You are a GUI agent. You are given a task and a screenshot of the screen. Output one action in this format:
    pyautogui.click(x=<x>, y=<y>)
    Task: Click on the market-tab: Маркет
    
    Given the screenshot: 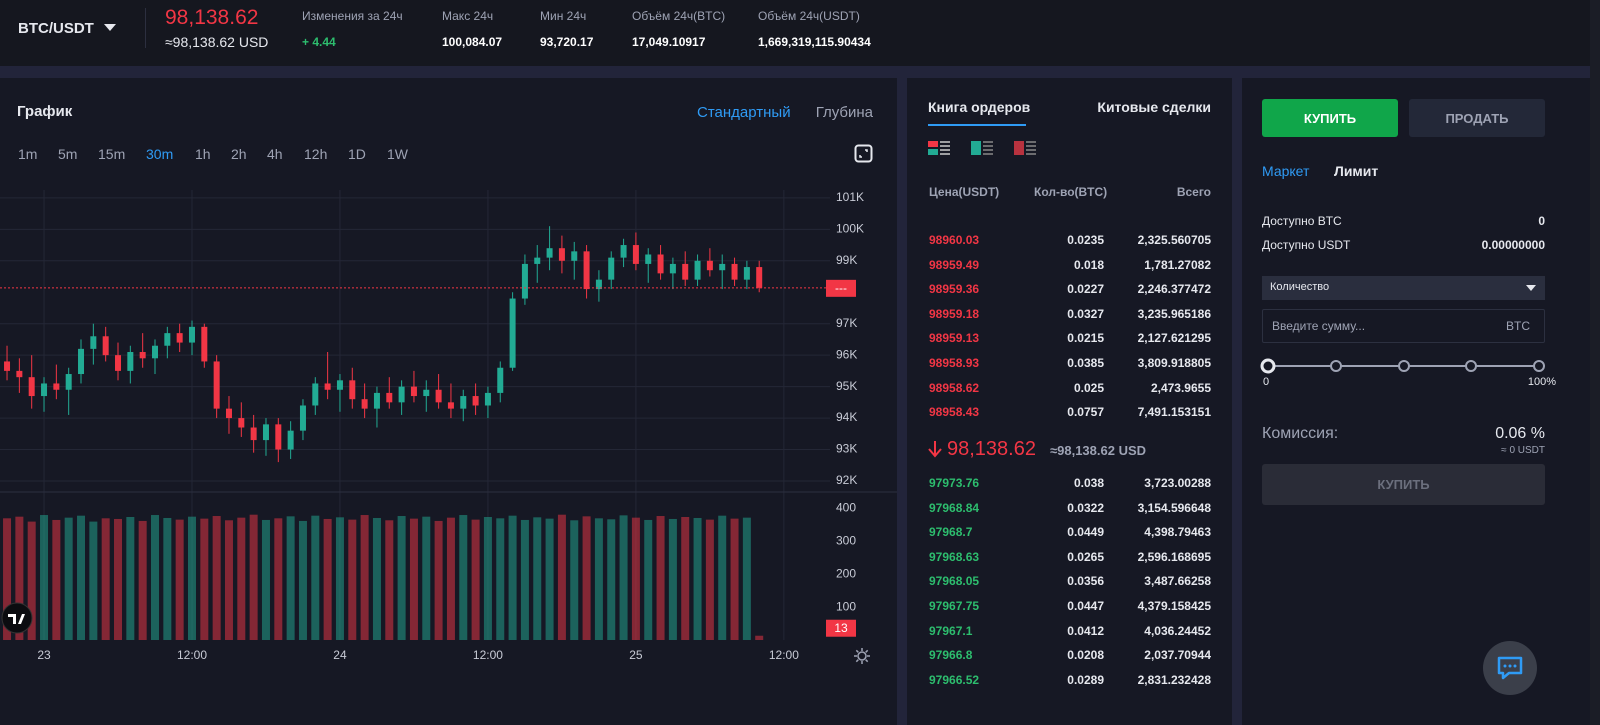 What is the action you would take?
    pyautogui.click(x=1286, y=171)
    